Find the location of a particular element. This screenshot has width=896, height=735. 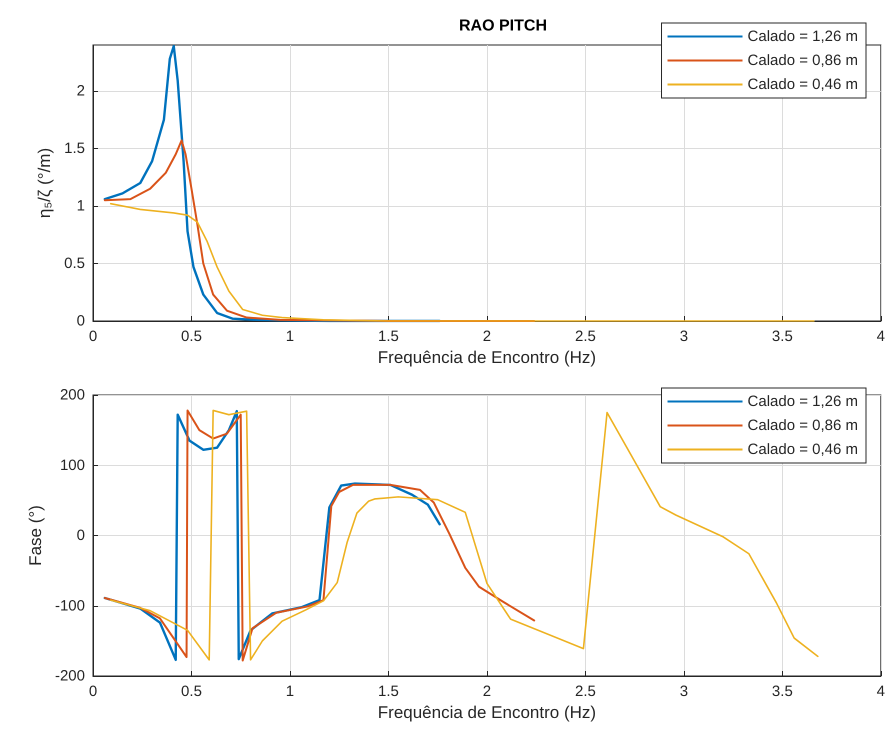

y-tick-label: 200 is located at coordinates (72, 395).